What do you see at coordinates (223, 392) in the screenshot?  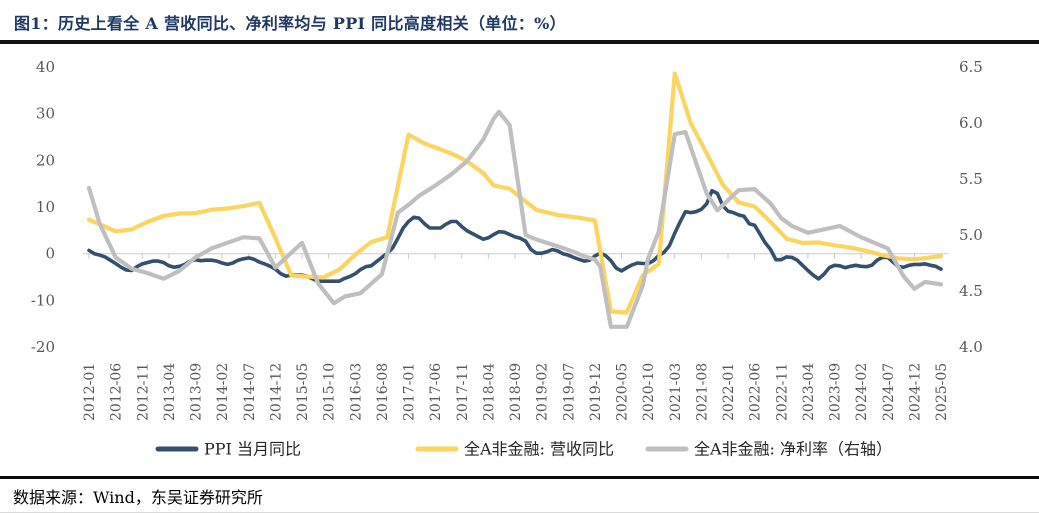 I see `x-tick-label: 2014-02` at bounding box center [223, 392].